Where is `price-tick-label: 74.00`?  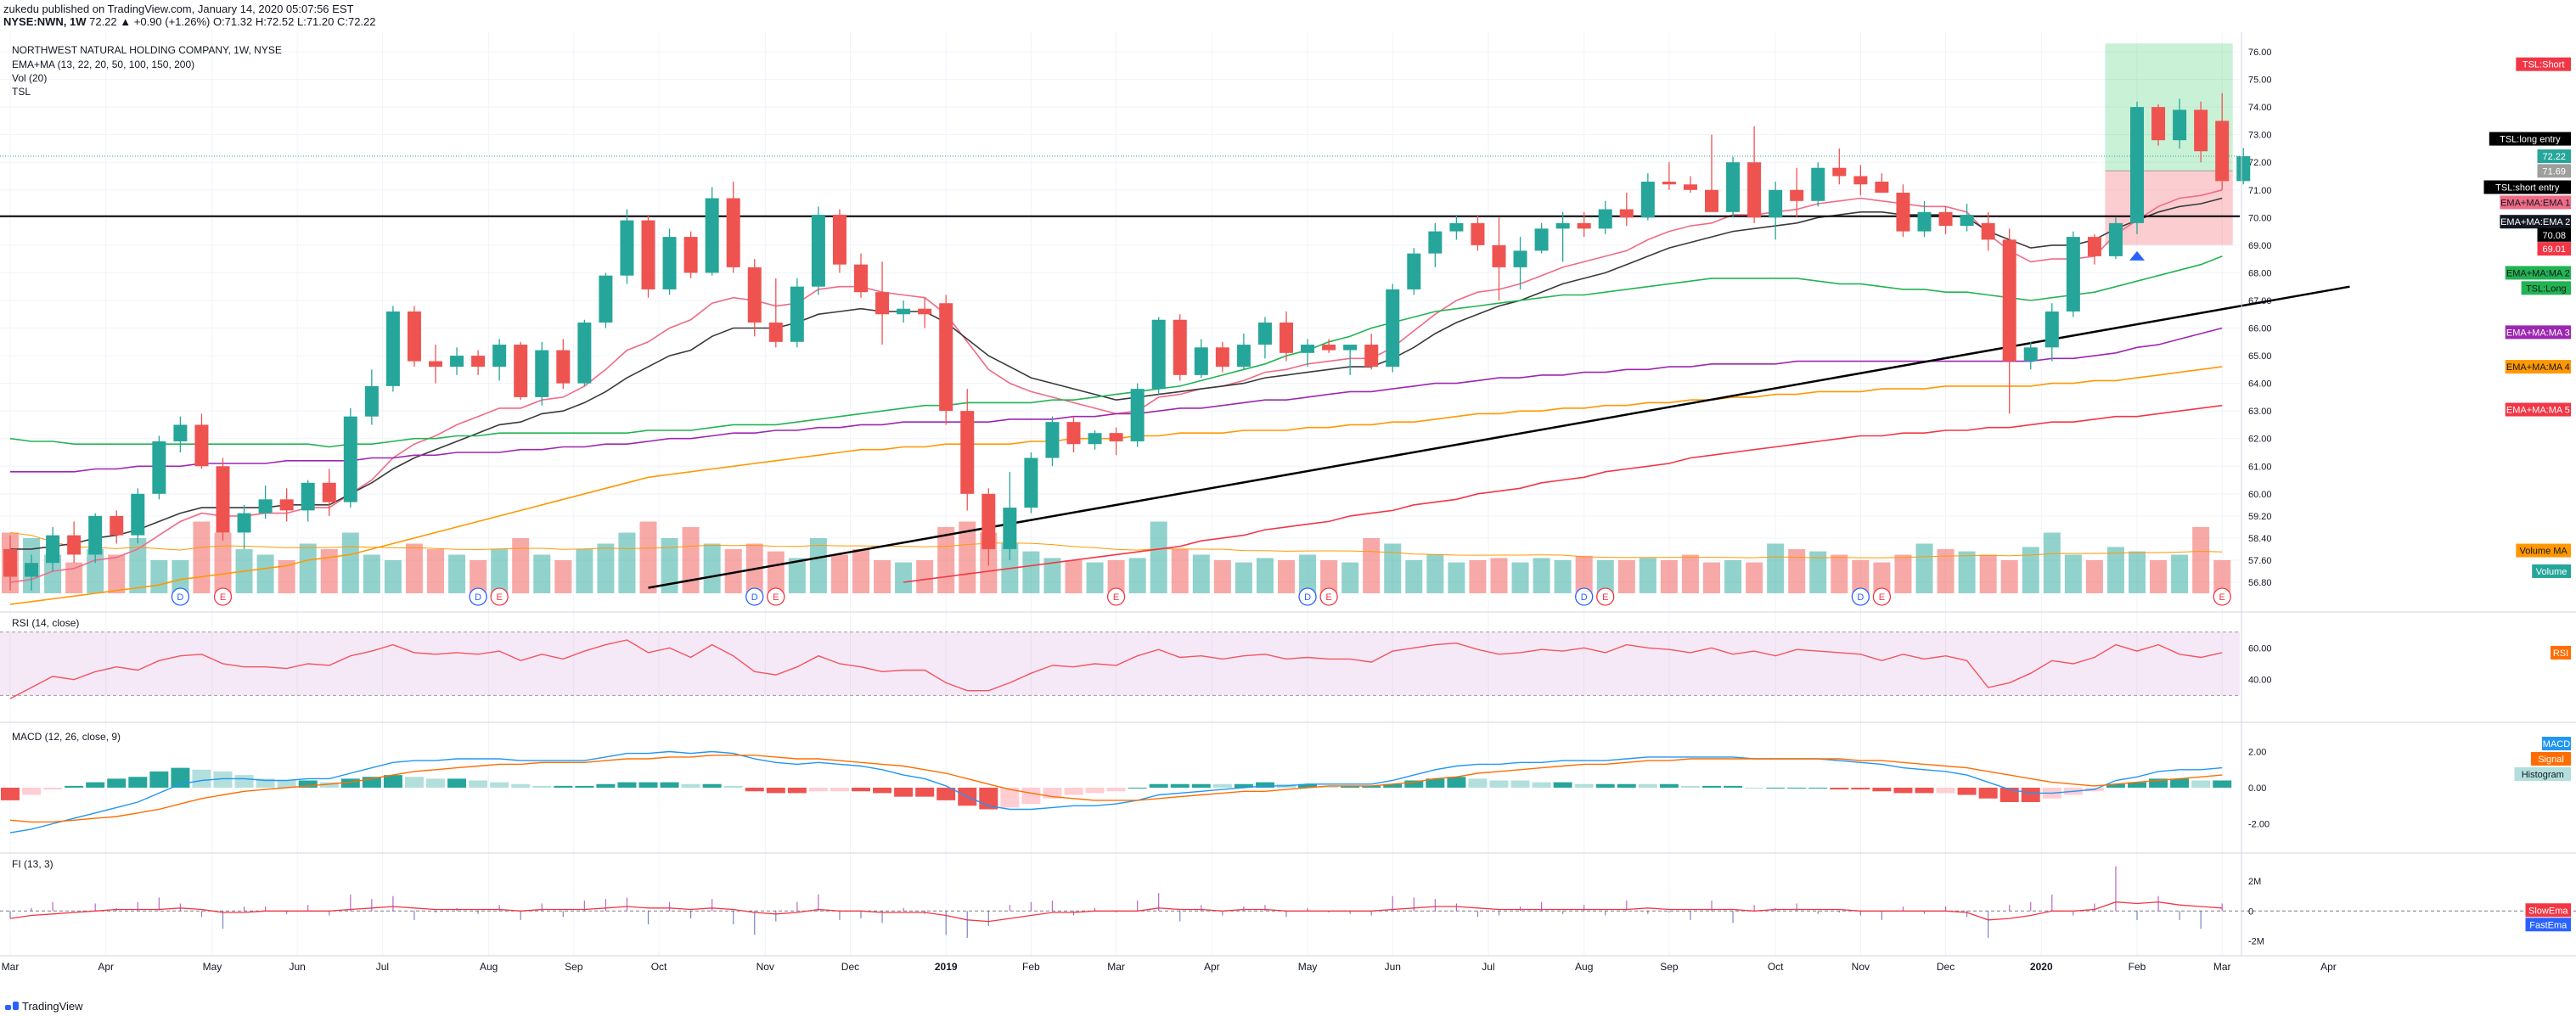
price-tick-label: 74.00 is located at coordinates (2260, 108).